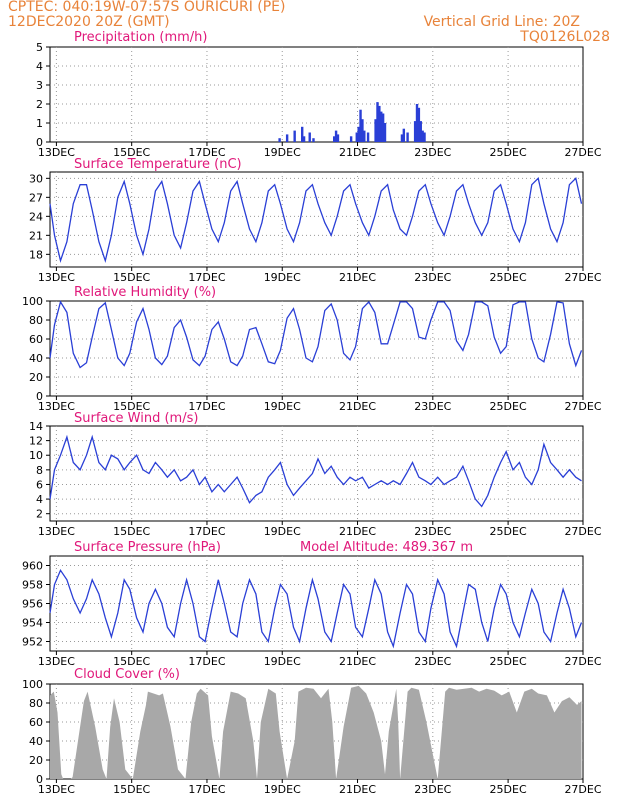  Describe the element at coordinates (36, 197) in the screenshot. I see `temperature-ytick-label: 27` at that location.